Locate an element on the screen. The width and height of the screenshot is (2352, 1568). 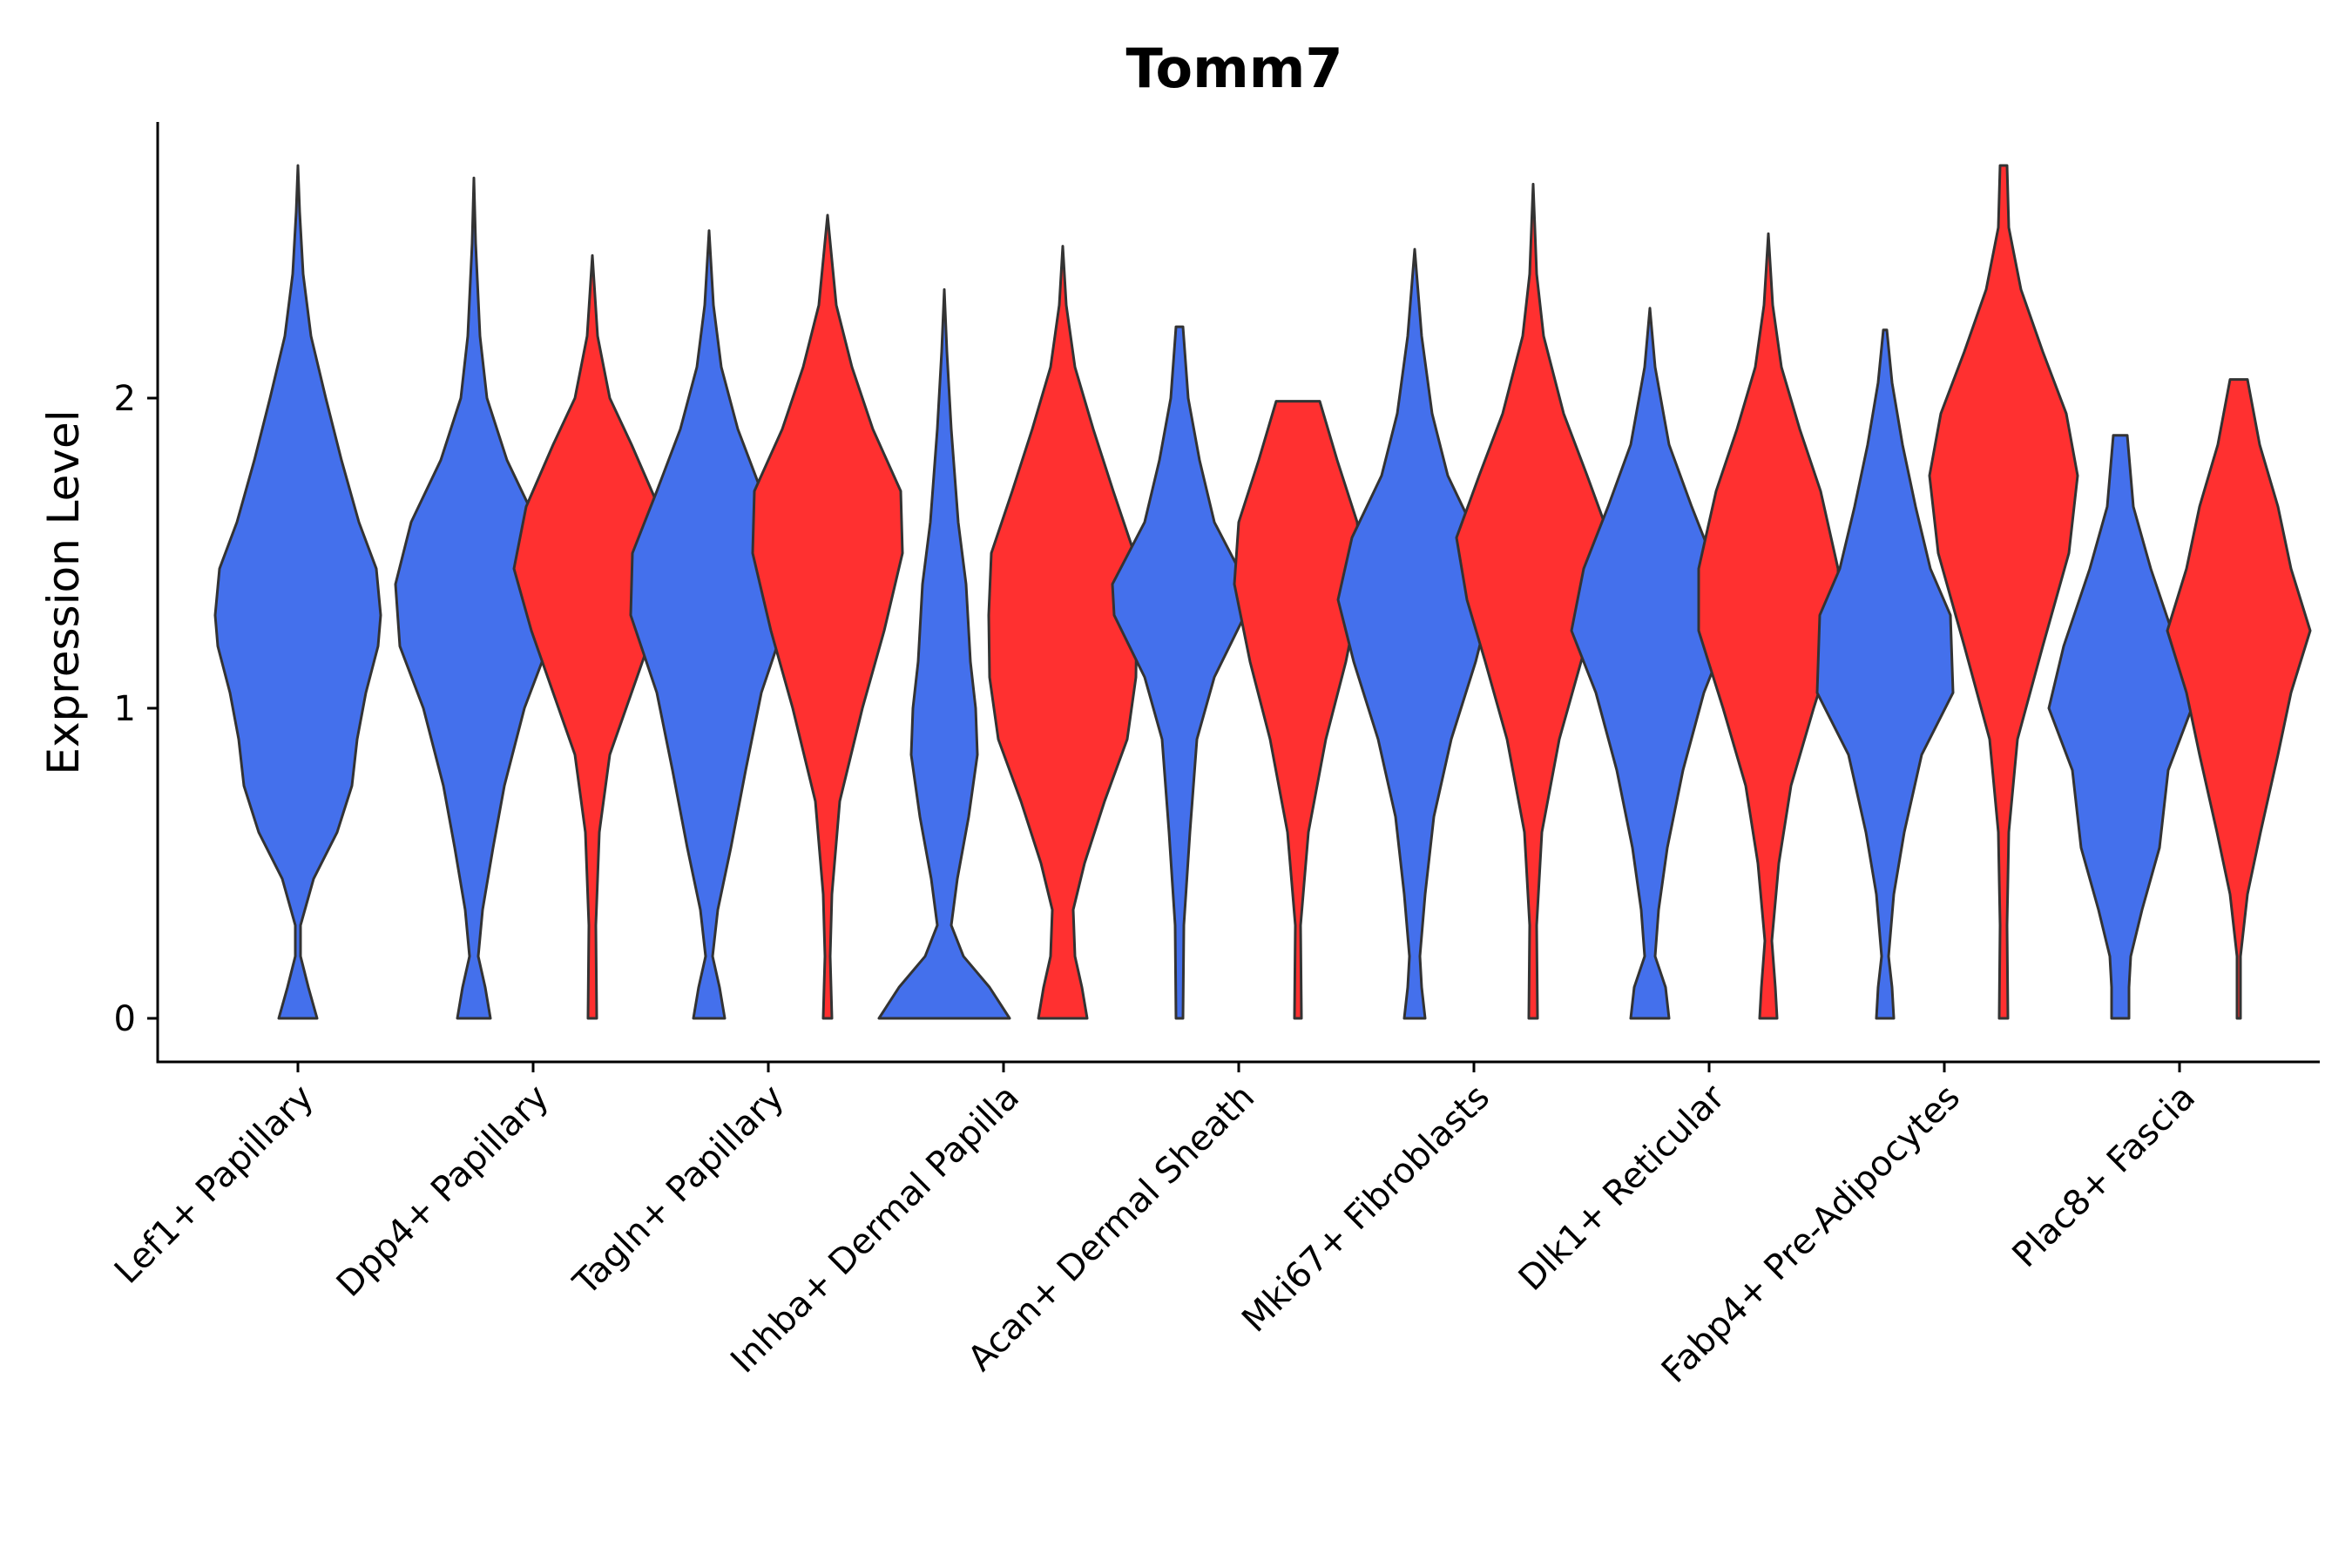
x-tick-label-0: Lef1+ Papillary is located at coordinates (214, 1185).